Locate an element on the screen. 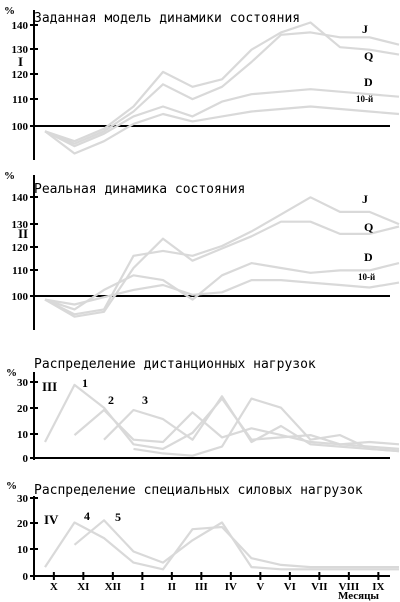 The image size is (400, 602). tick-marks-2: 140 130 120 110 100 is located at coordinates (25, 247).